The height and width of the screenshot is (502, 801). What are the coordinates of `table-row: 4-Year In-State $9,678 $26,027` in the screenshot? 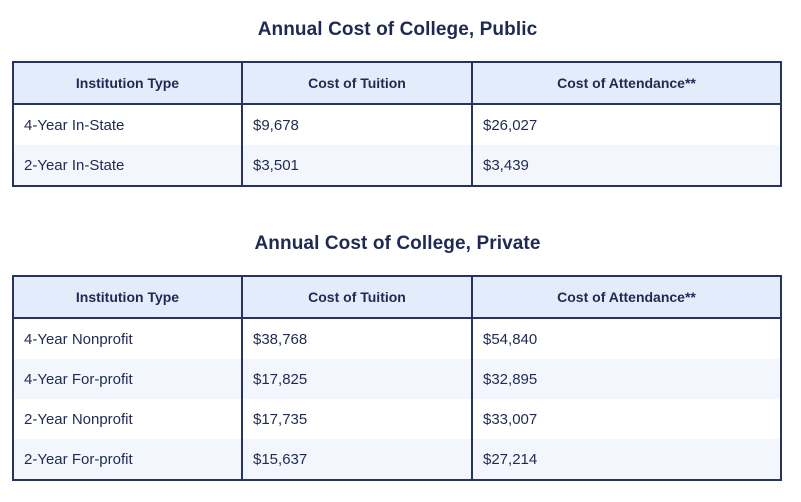 It's located at (397, 124).